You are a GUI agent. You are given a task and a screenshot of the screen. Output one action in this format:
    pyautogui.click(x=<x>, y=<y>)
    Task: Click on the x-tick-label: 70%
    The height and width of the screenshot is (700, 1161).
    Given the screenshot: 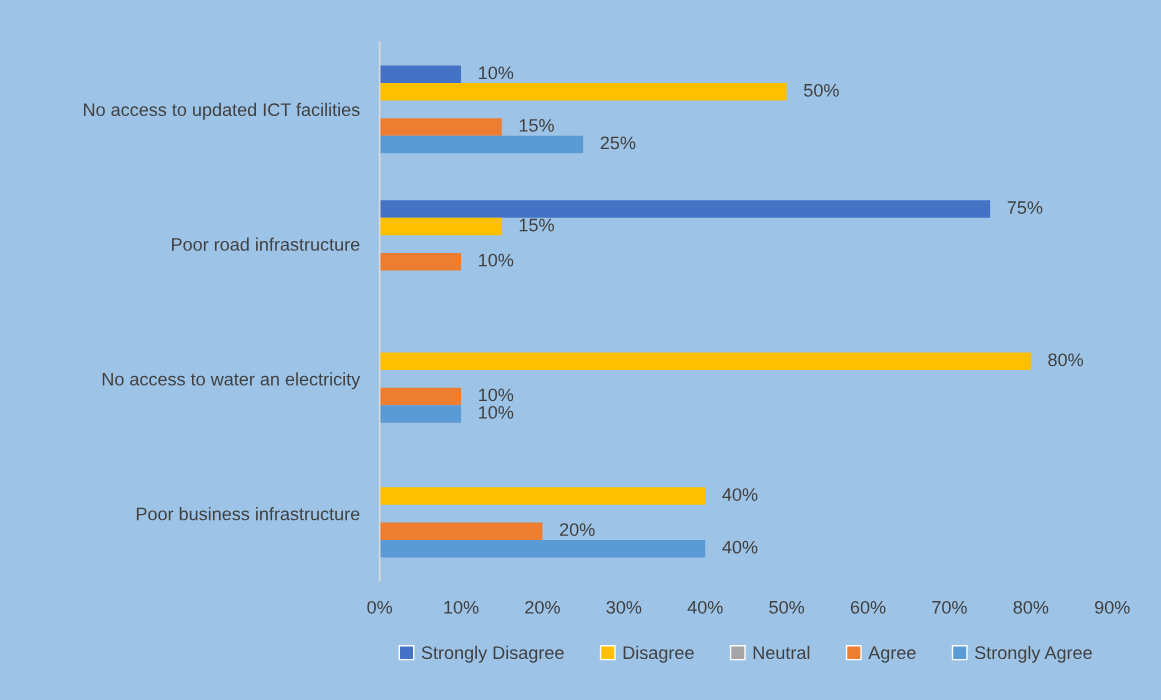 What is the action you would take?
    pyautogui.click(x=949, y=607)
    